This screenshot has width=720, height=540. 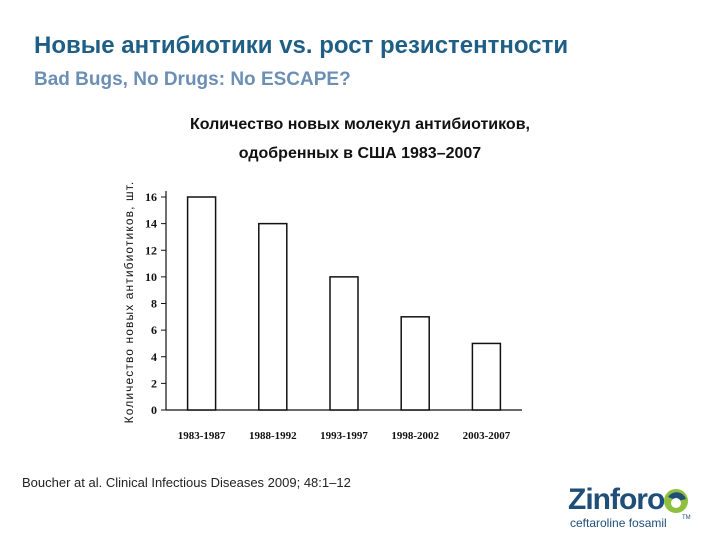 What do you see at coordinates (487, 436) in the screenshot?
I see `x-tick-label: 2003-2007` at bounding box center [487, 436].